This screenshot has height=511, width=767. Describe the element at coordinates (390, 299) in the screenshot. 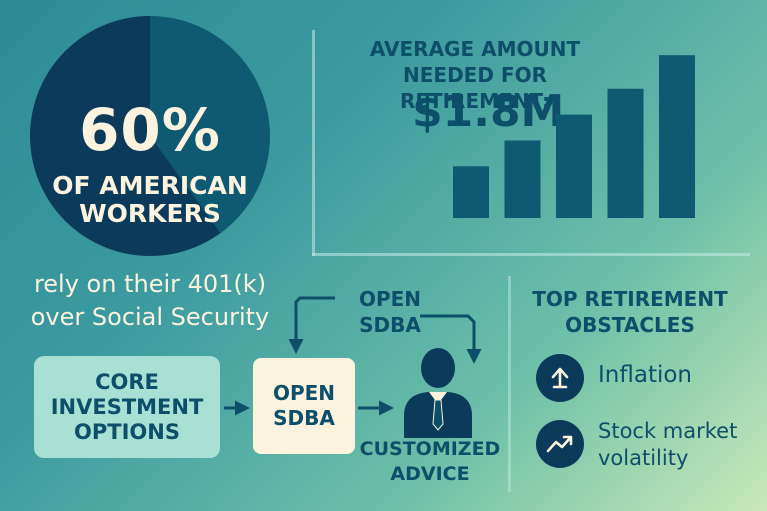

I see `top-open-line1: OPEN` at that location.